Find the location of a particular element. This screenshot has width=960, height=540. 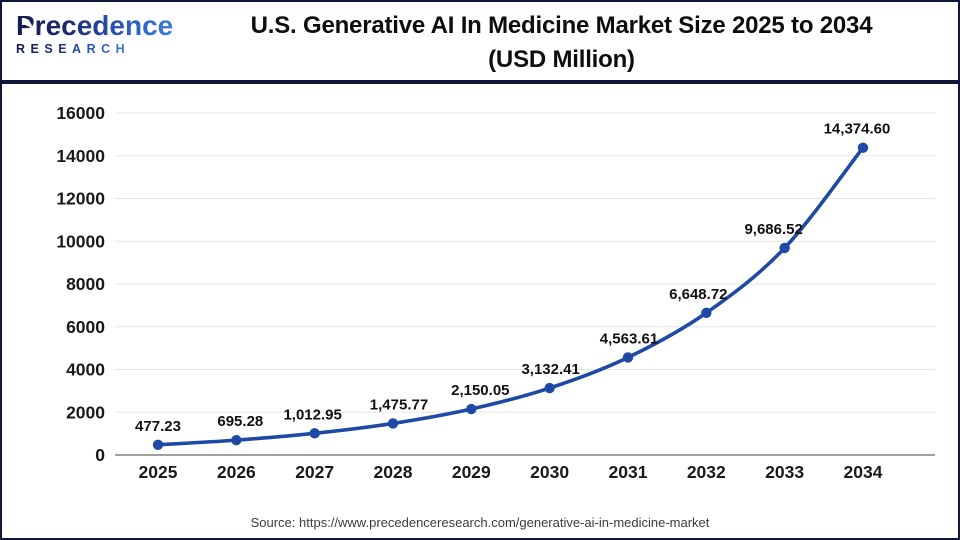

x-axis-label: 2027 is located at coordinates (314, 472).